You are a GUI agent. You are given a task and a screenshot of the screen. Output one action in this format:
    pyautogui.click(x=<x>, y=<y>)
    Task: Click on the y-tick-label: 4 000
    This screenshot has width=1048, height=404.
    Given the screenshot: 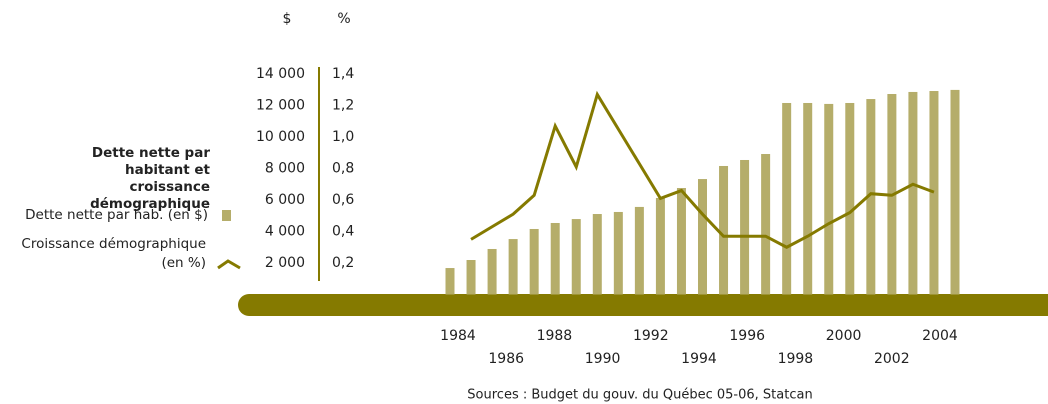 What is the action you would take?
    pyautogui.click(x=285, y=232)
    